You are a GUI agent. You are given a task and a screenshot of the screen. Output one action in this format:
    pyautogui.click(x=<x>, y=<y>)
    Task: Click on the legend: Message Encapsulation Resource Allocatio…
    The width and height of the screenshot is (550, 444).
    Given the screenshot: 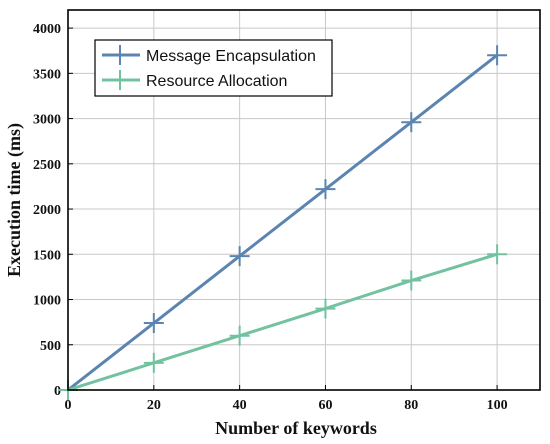 What is the action you would take?
    pyautogui.click(x=213, y=68)
    